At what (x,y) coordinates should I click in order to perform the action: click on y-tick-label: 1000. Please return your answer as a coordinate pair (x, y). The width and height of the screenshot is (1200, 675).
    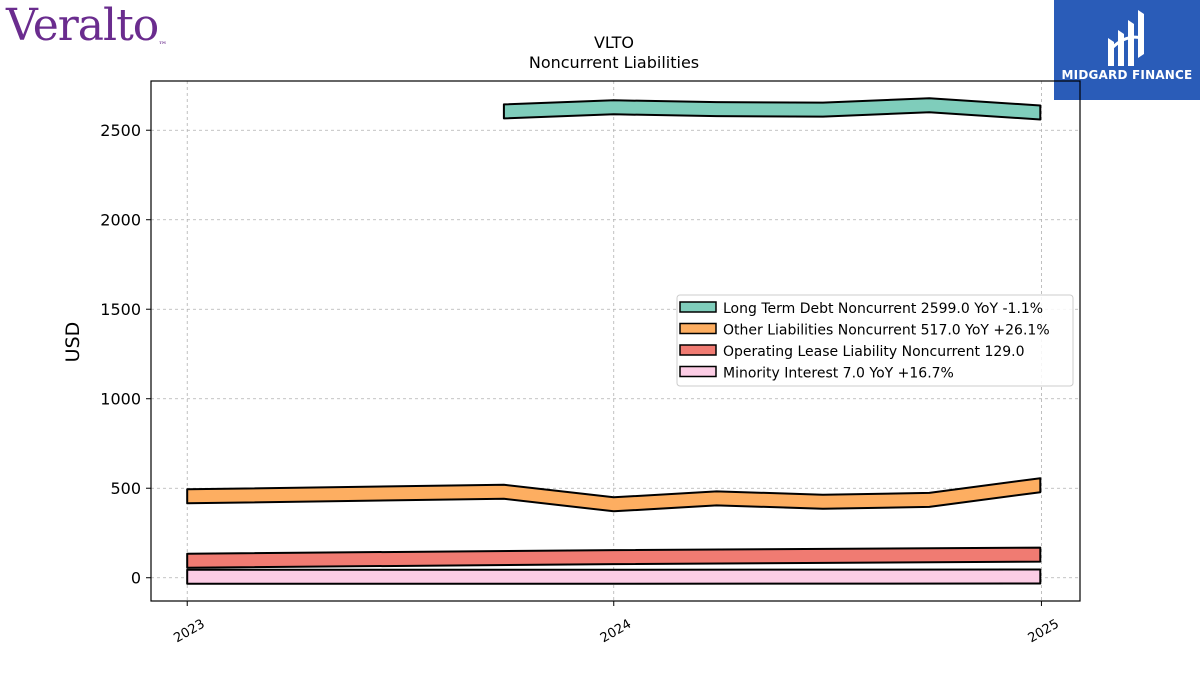
    Looking at the image, I should click on (120, 399).